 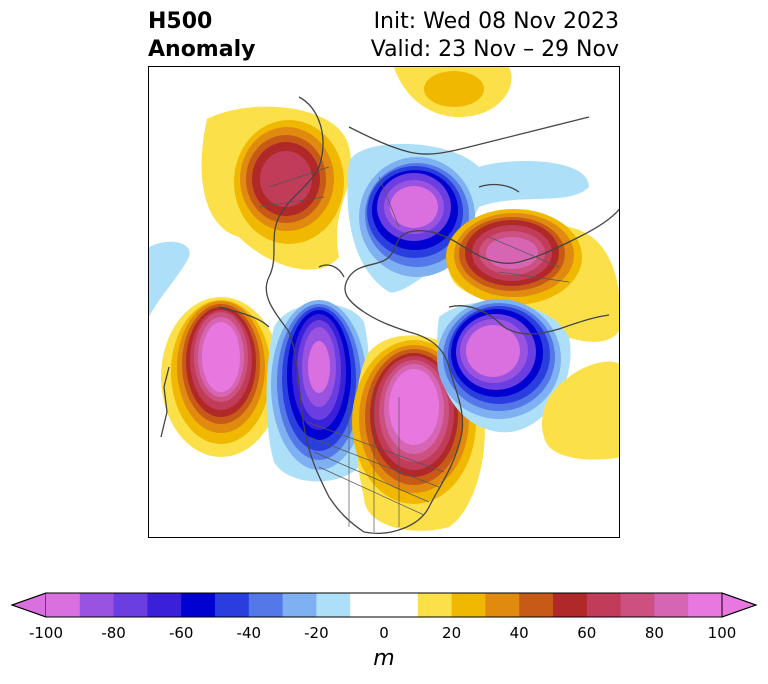 I want to click on colorbar-cells, so click(x=384, y=605).